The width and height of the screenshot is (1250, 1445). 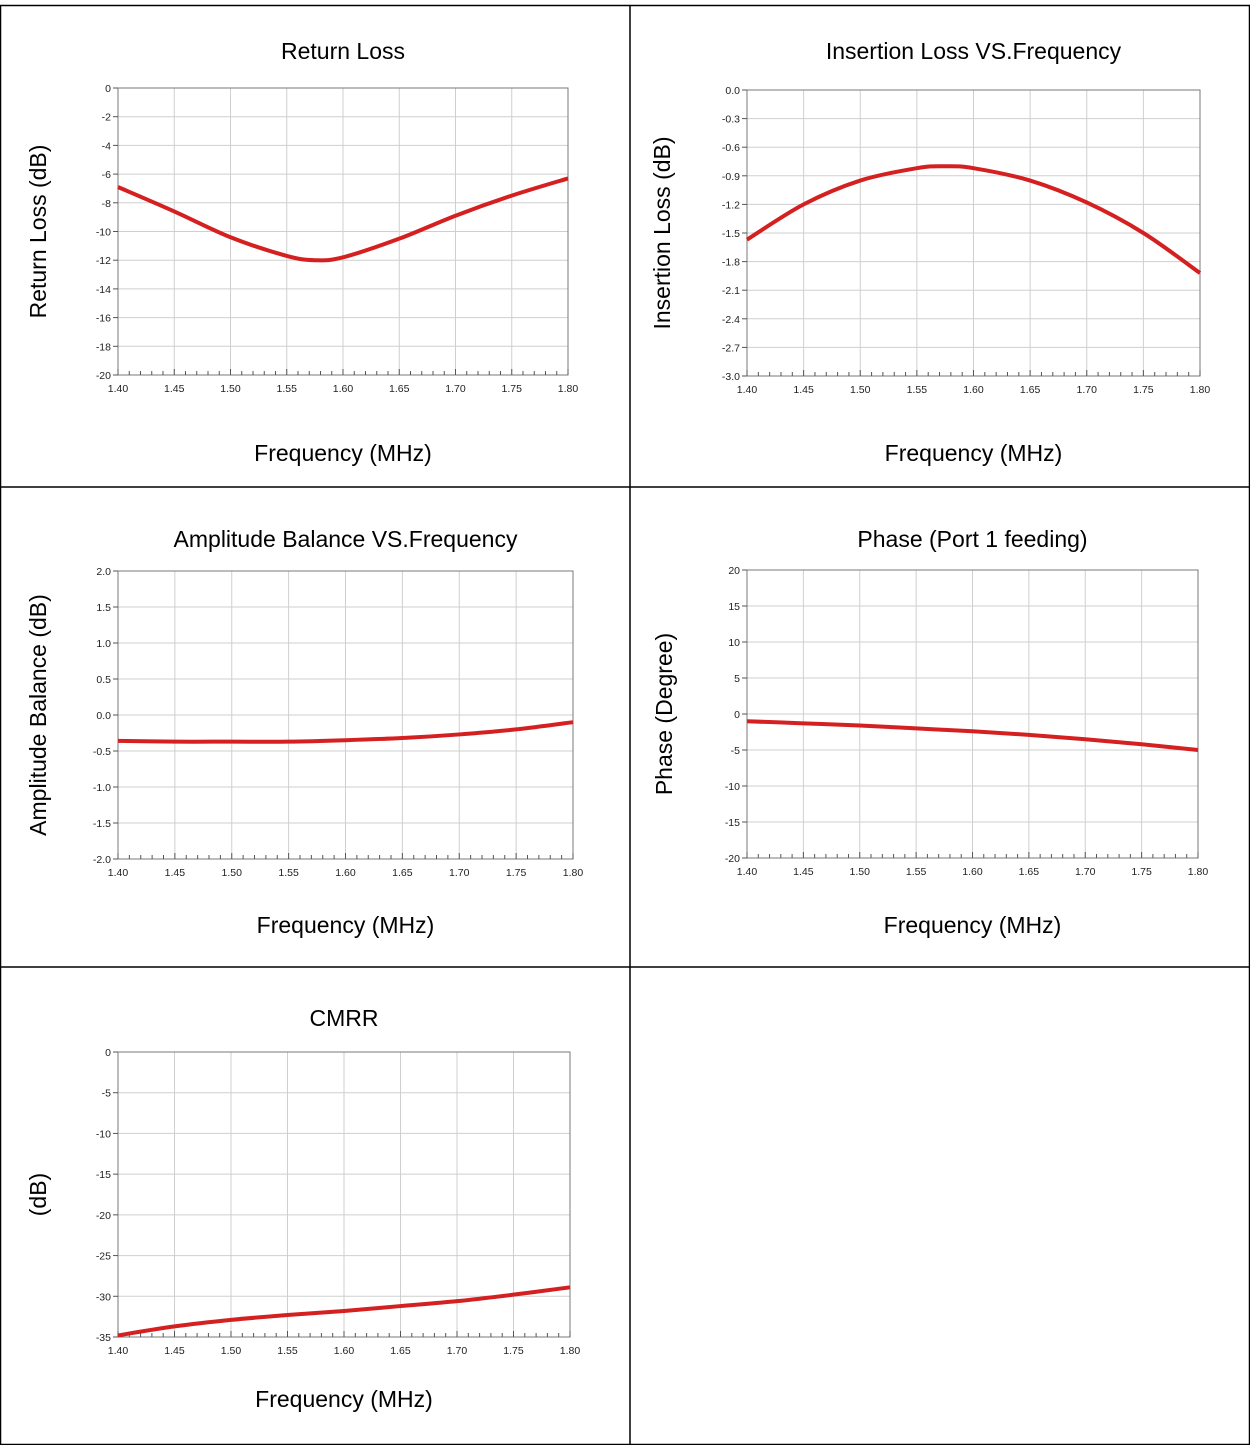 I want to click on y-tick-label: -2, so click(x=106, y=118).